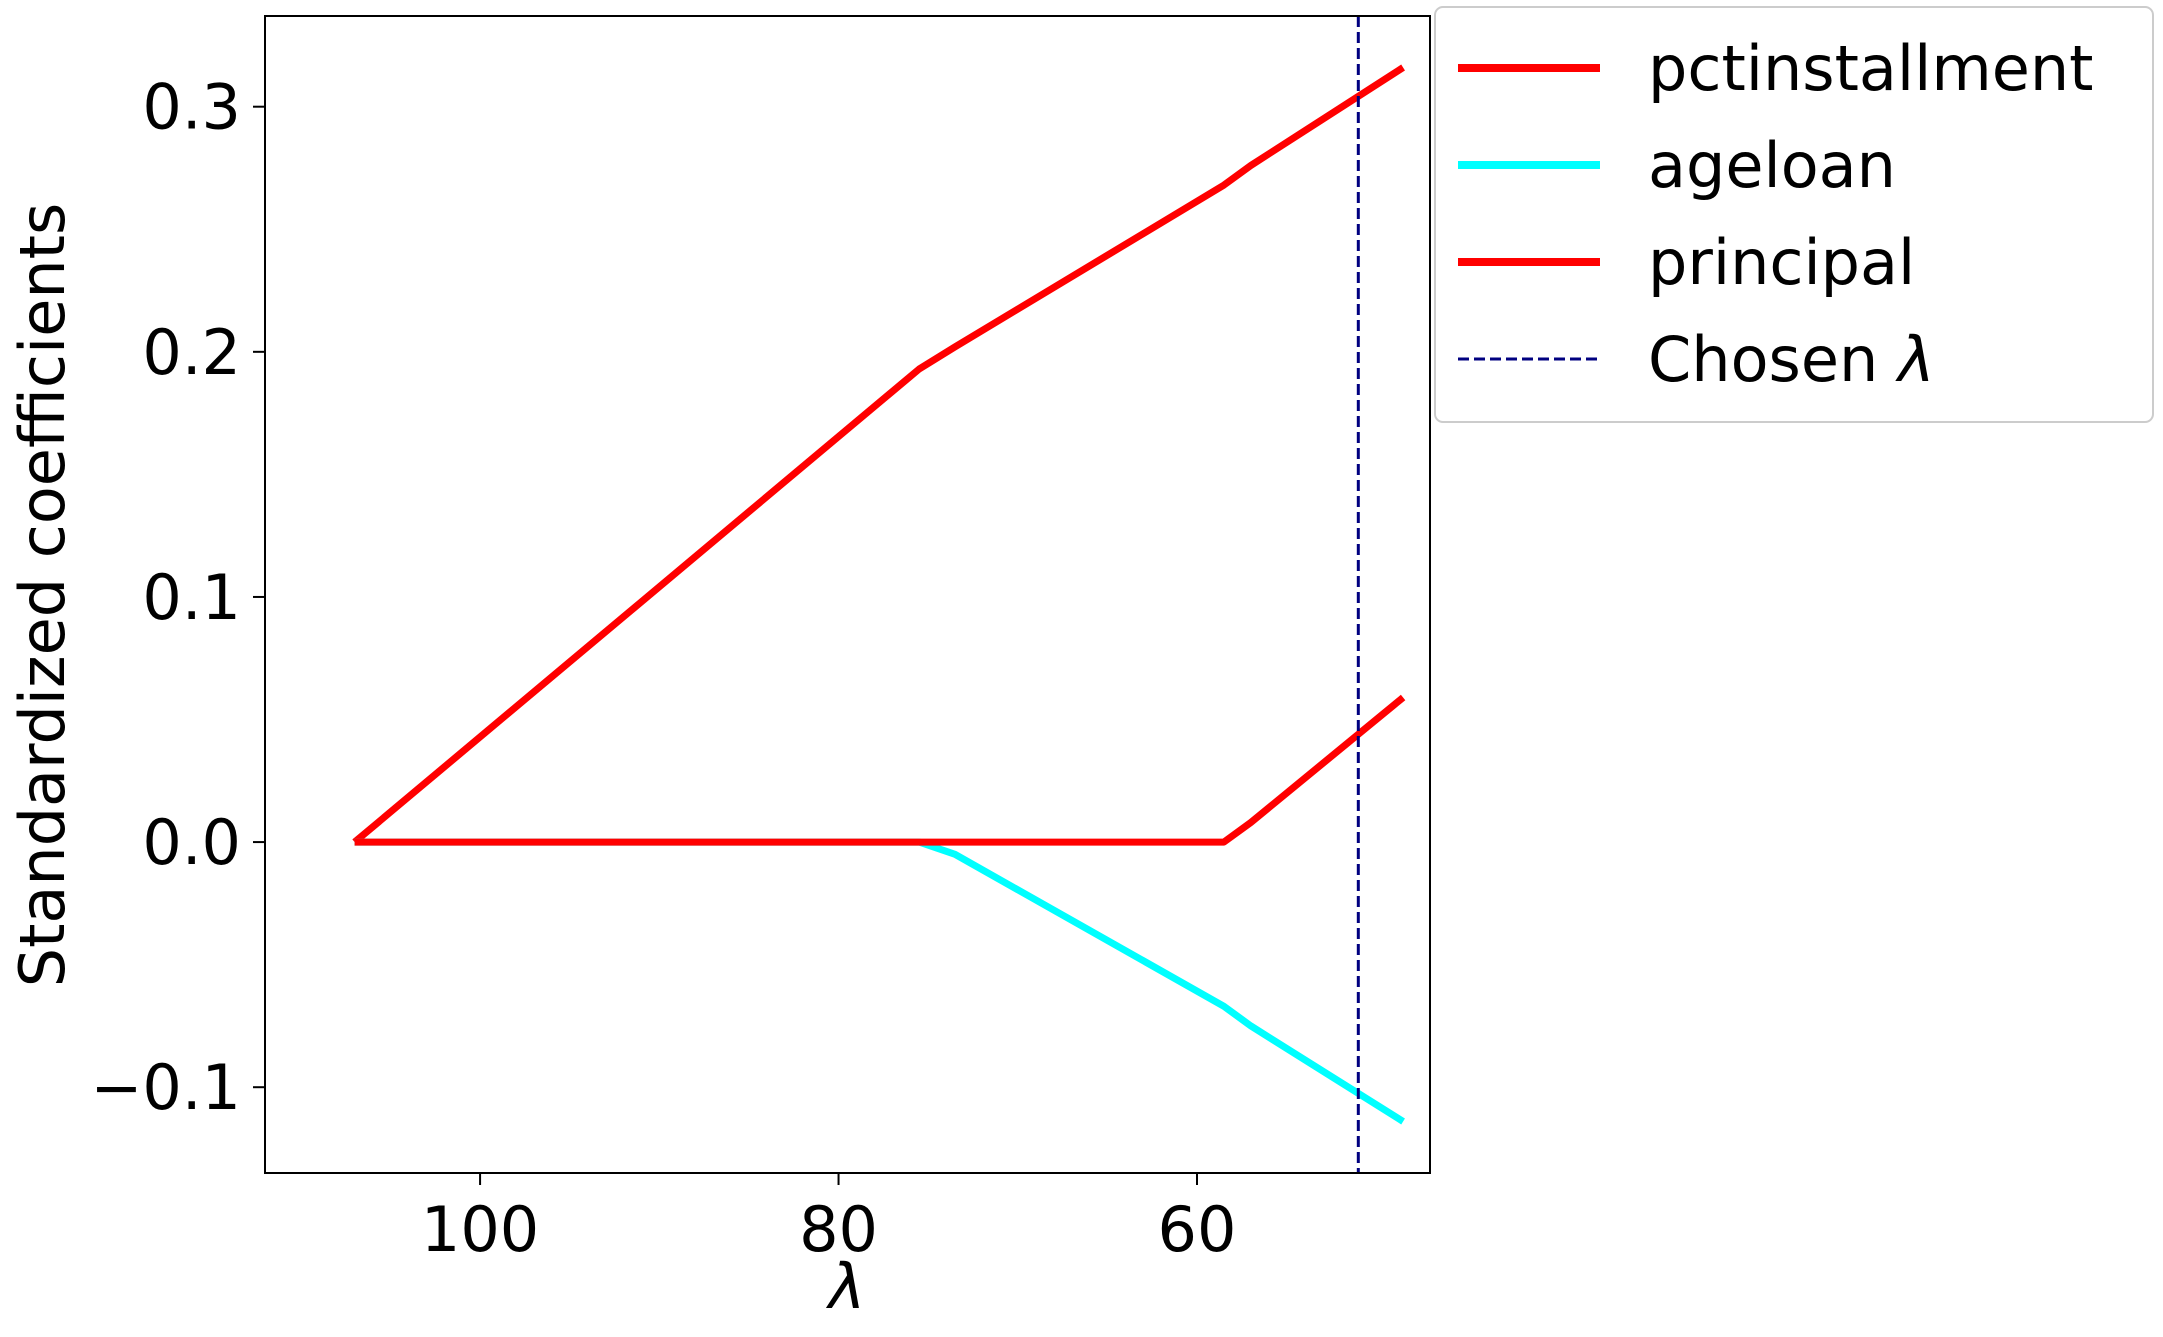 The image size is (2163, 1337). What do you see at coordinates (191, 352) in the screenshot?
I see `y-tick-label: 0.2` at bounding box center [191, 352].